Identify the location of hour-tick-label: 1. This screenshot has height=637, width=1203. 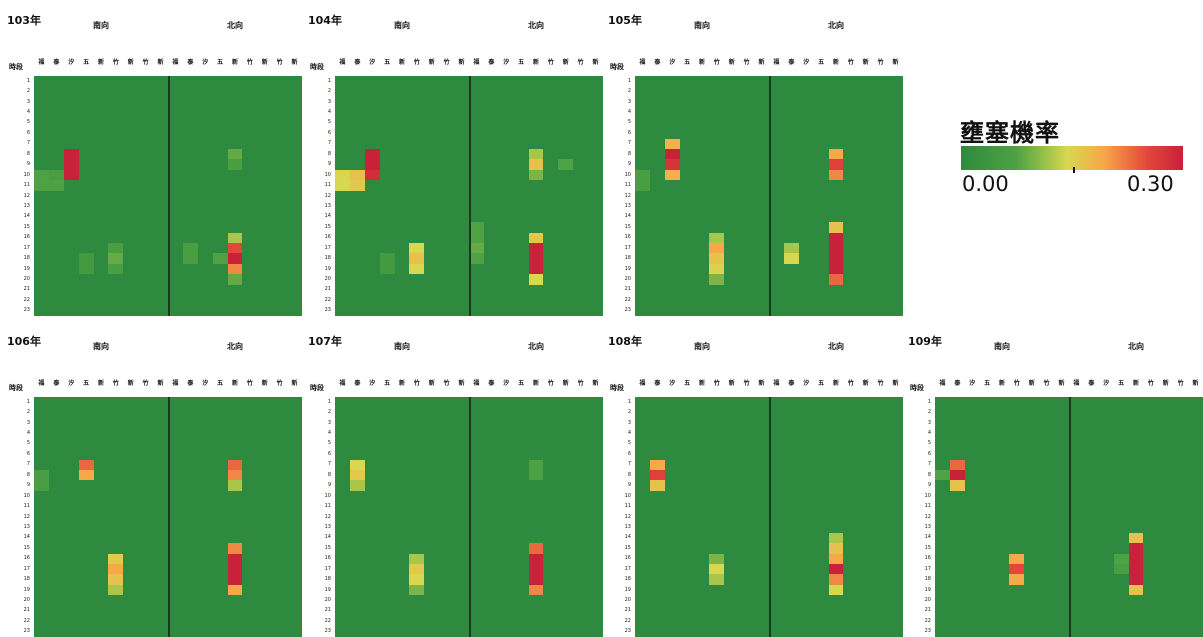
(929, 401).